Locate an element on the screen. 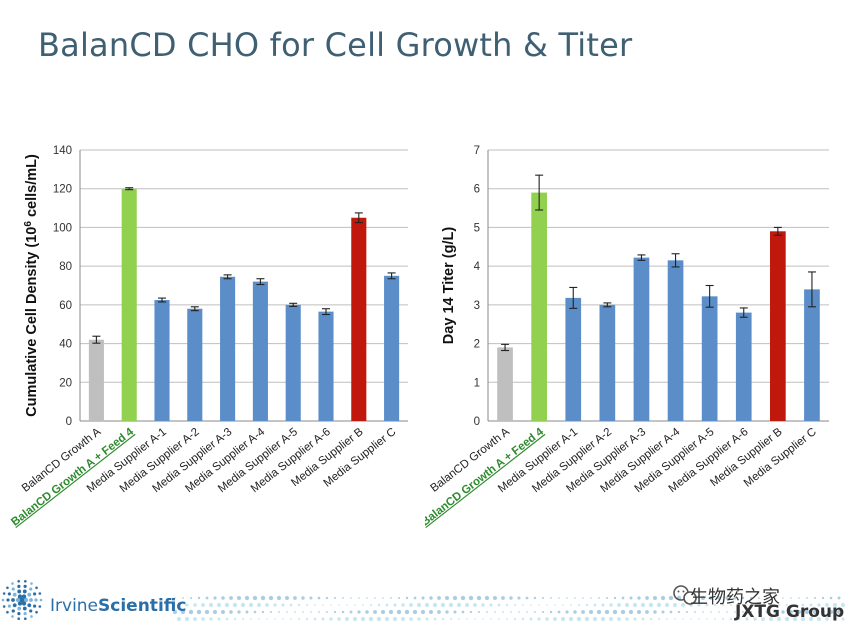  y-tick-label: 0 is located at coordinates (69, 422).